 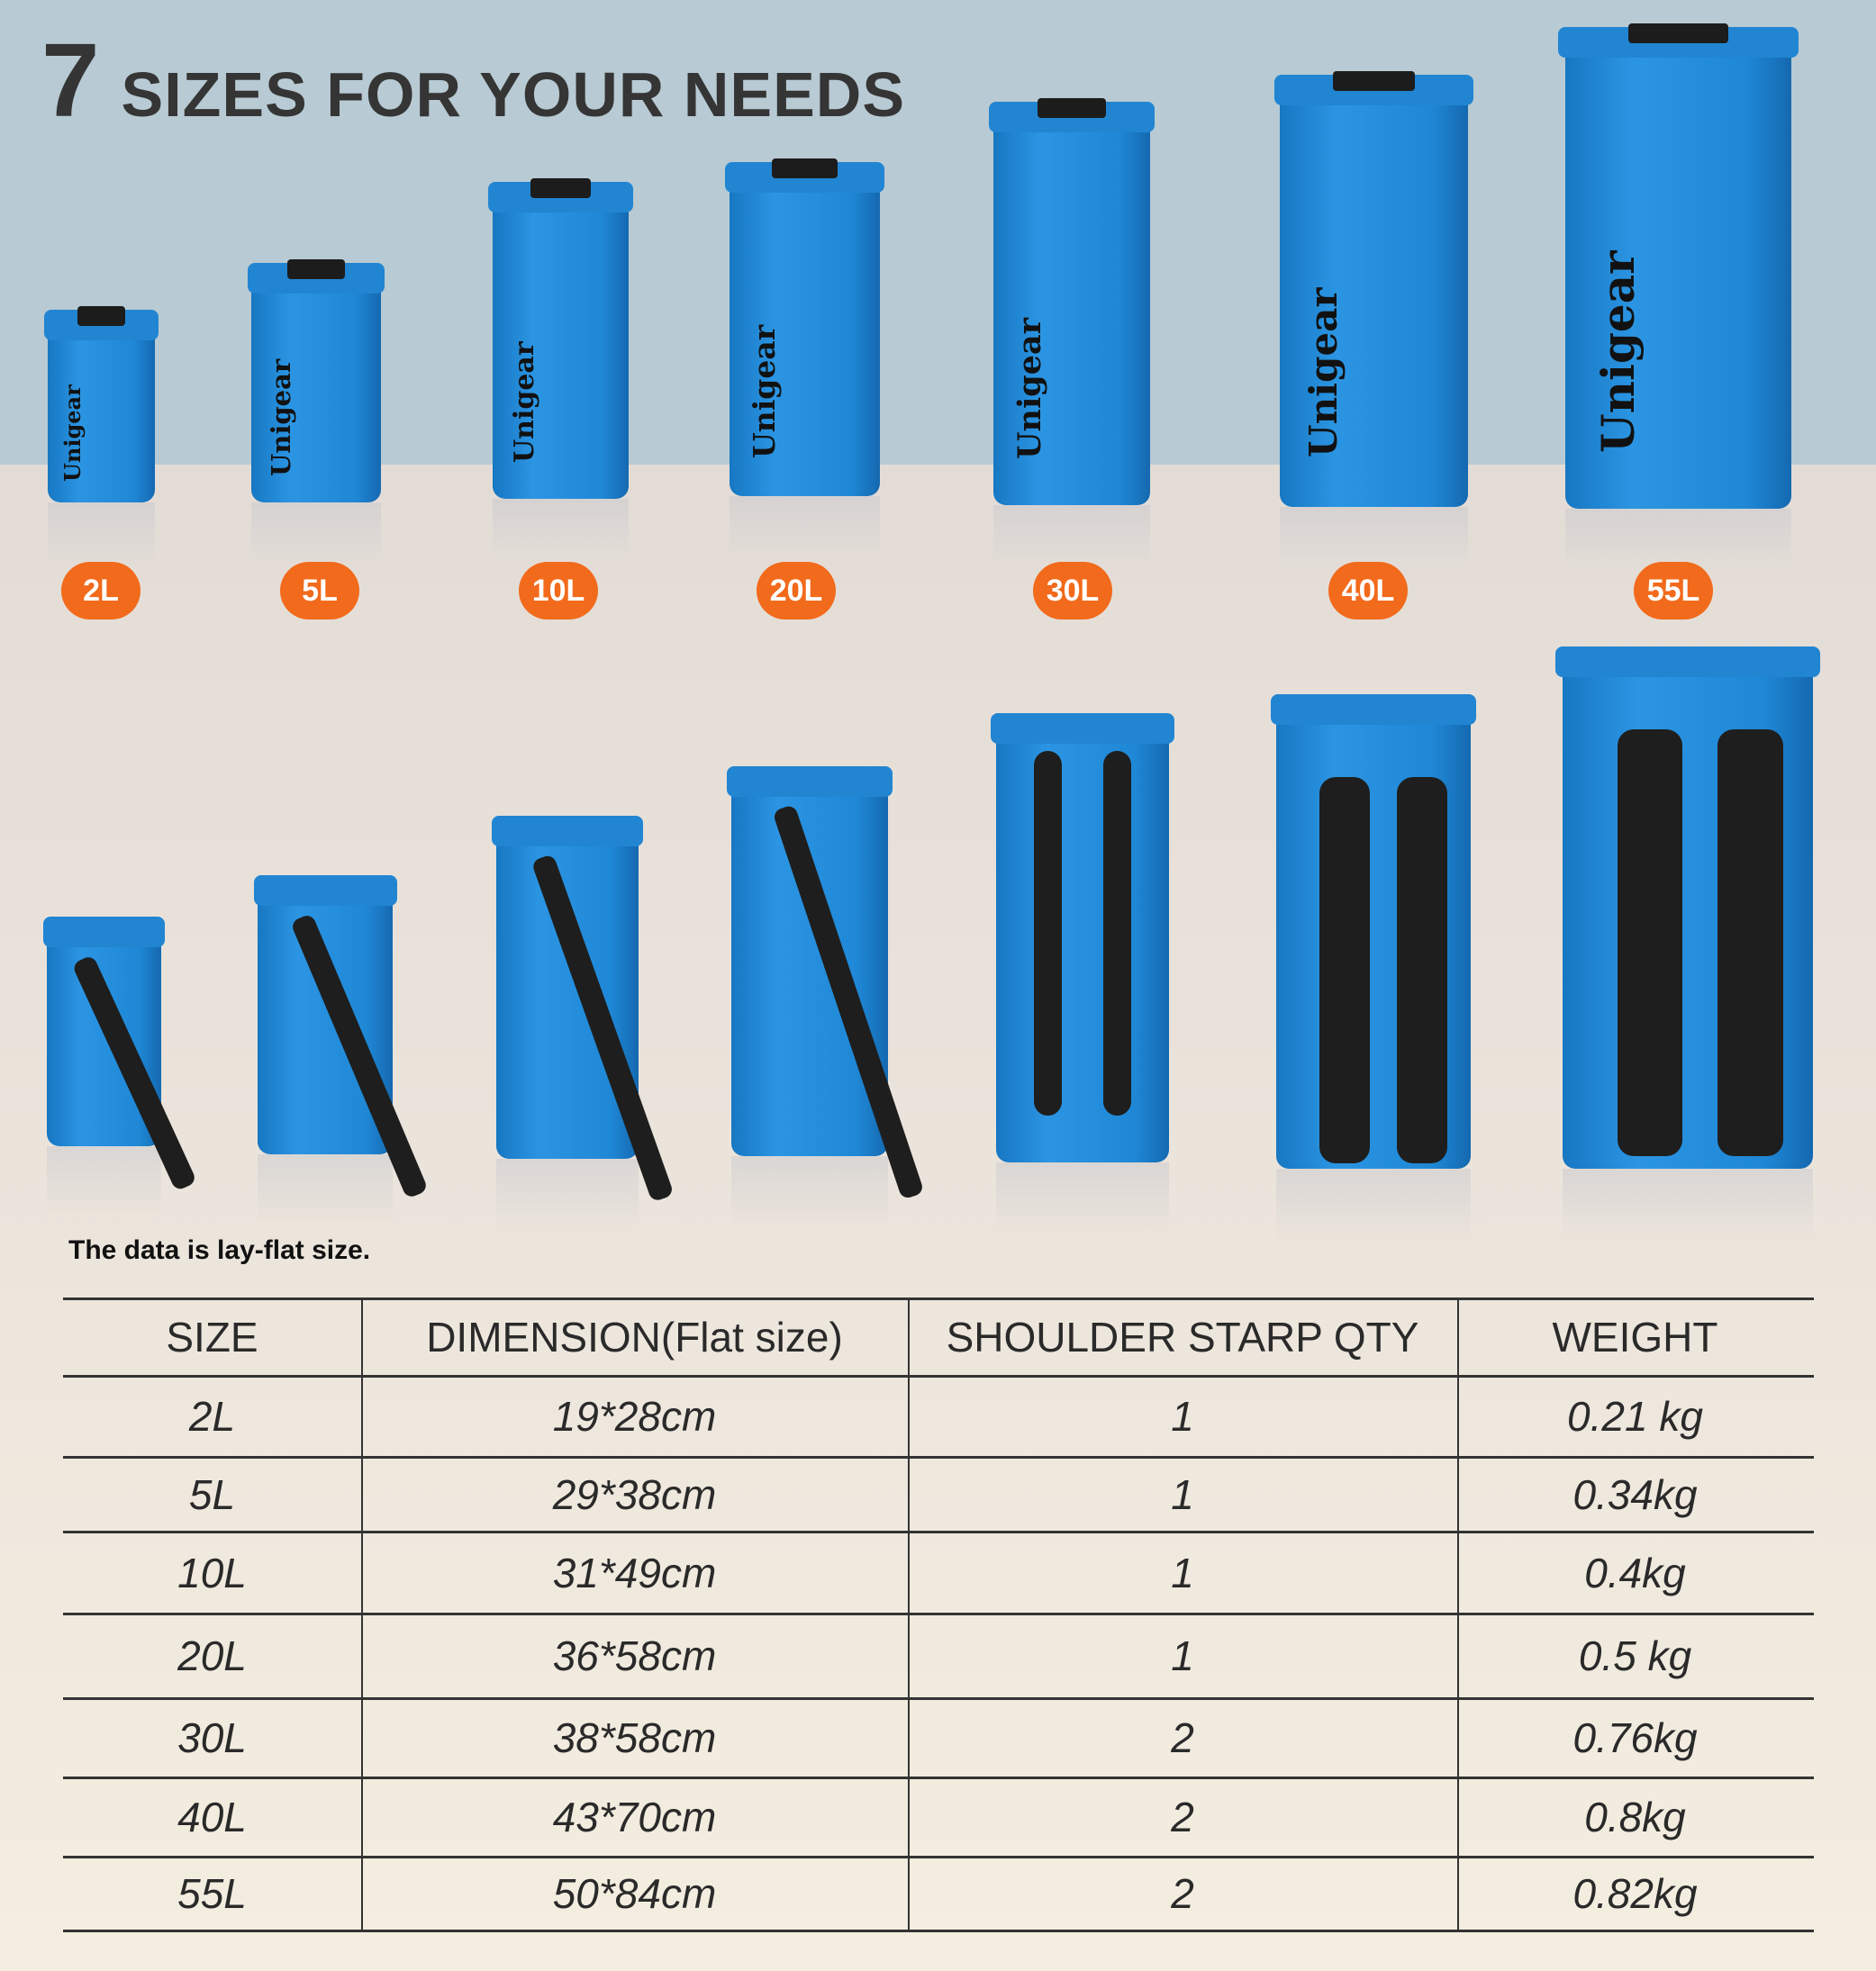 I want to click on table-cell: 50*84cm, so click(x=634, y=1893).